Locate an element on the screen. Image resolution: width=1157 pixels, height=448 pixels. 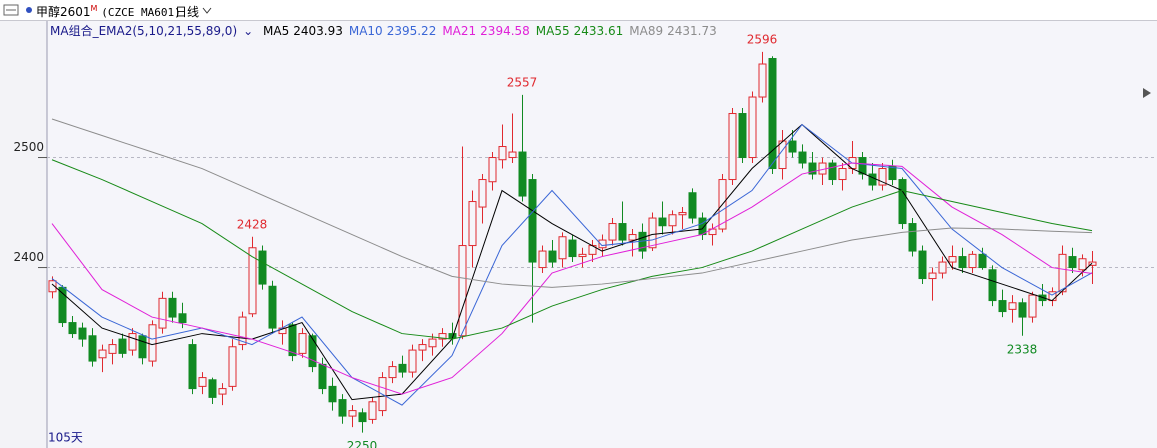
dropdown-icon is located at coordinates (207, 11).